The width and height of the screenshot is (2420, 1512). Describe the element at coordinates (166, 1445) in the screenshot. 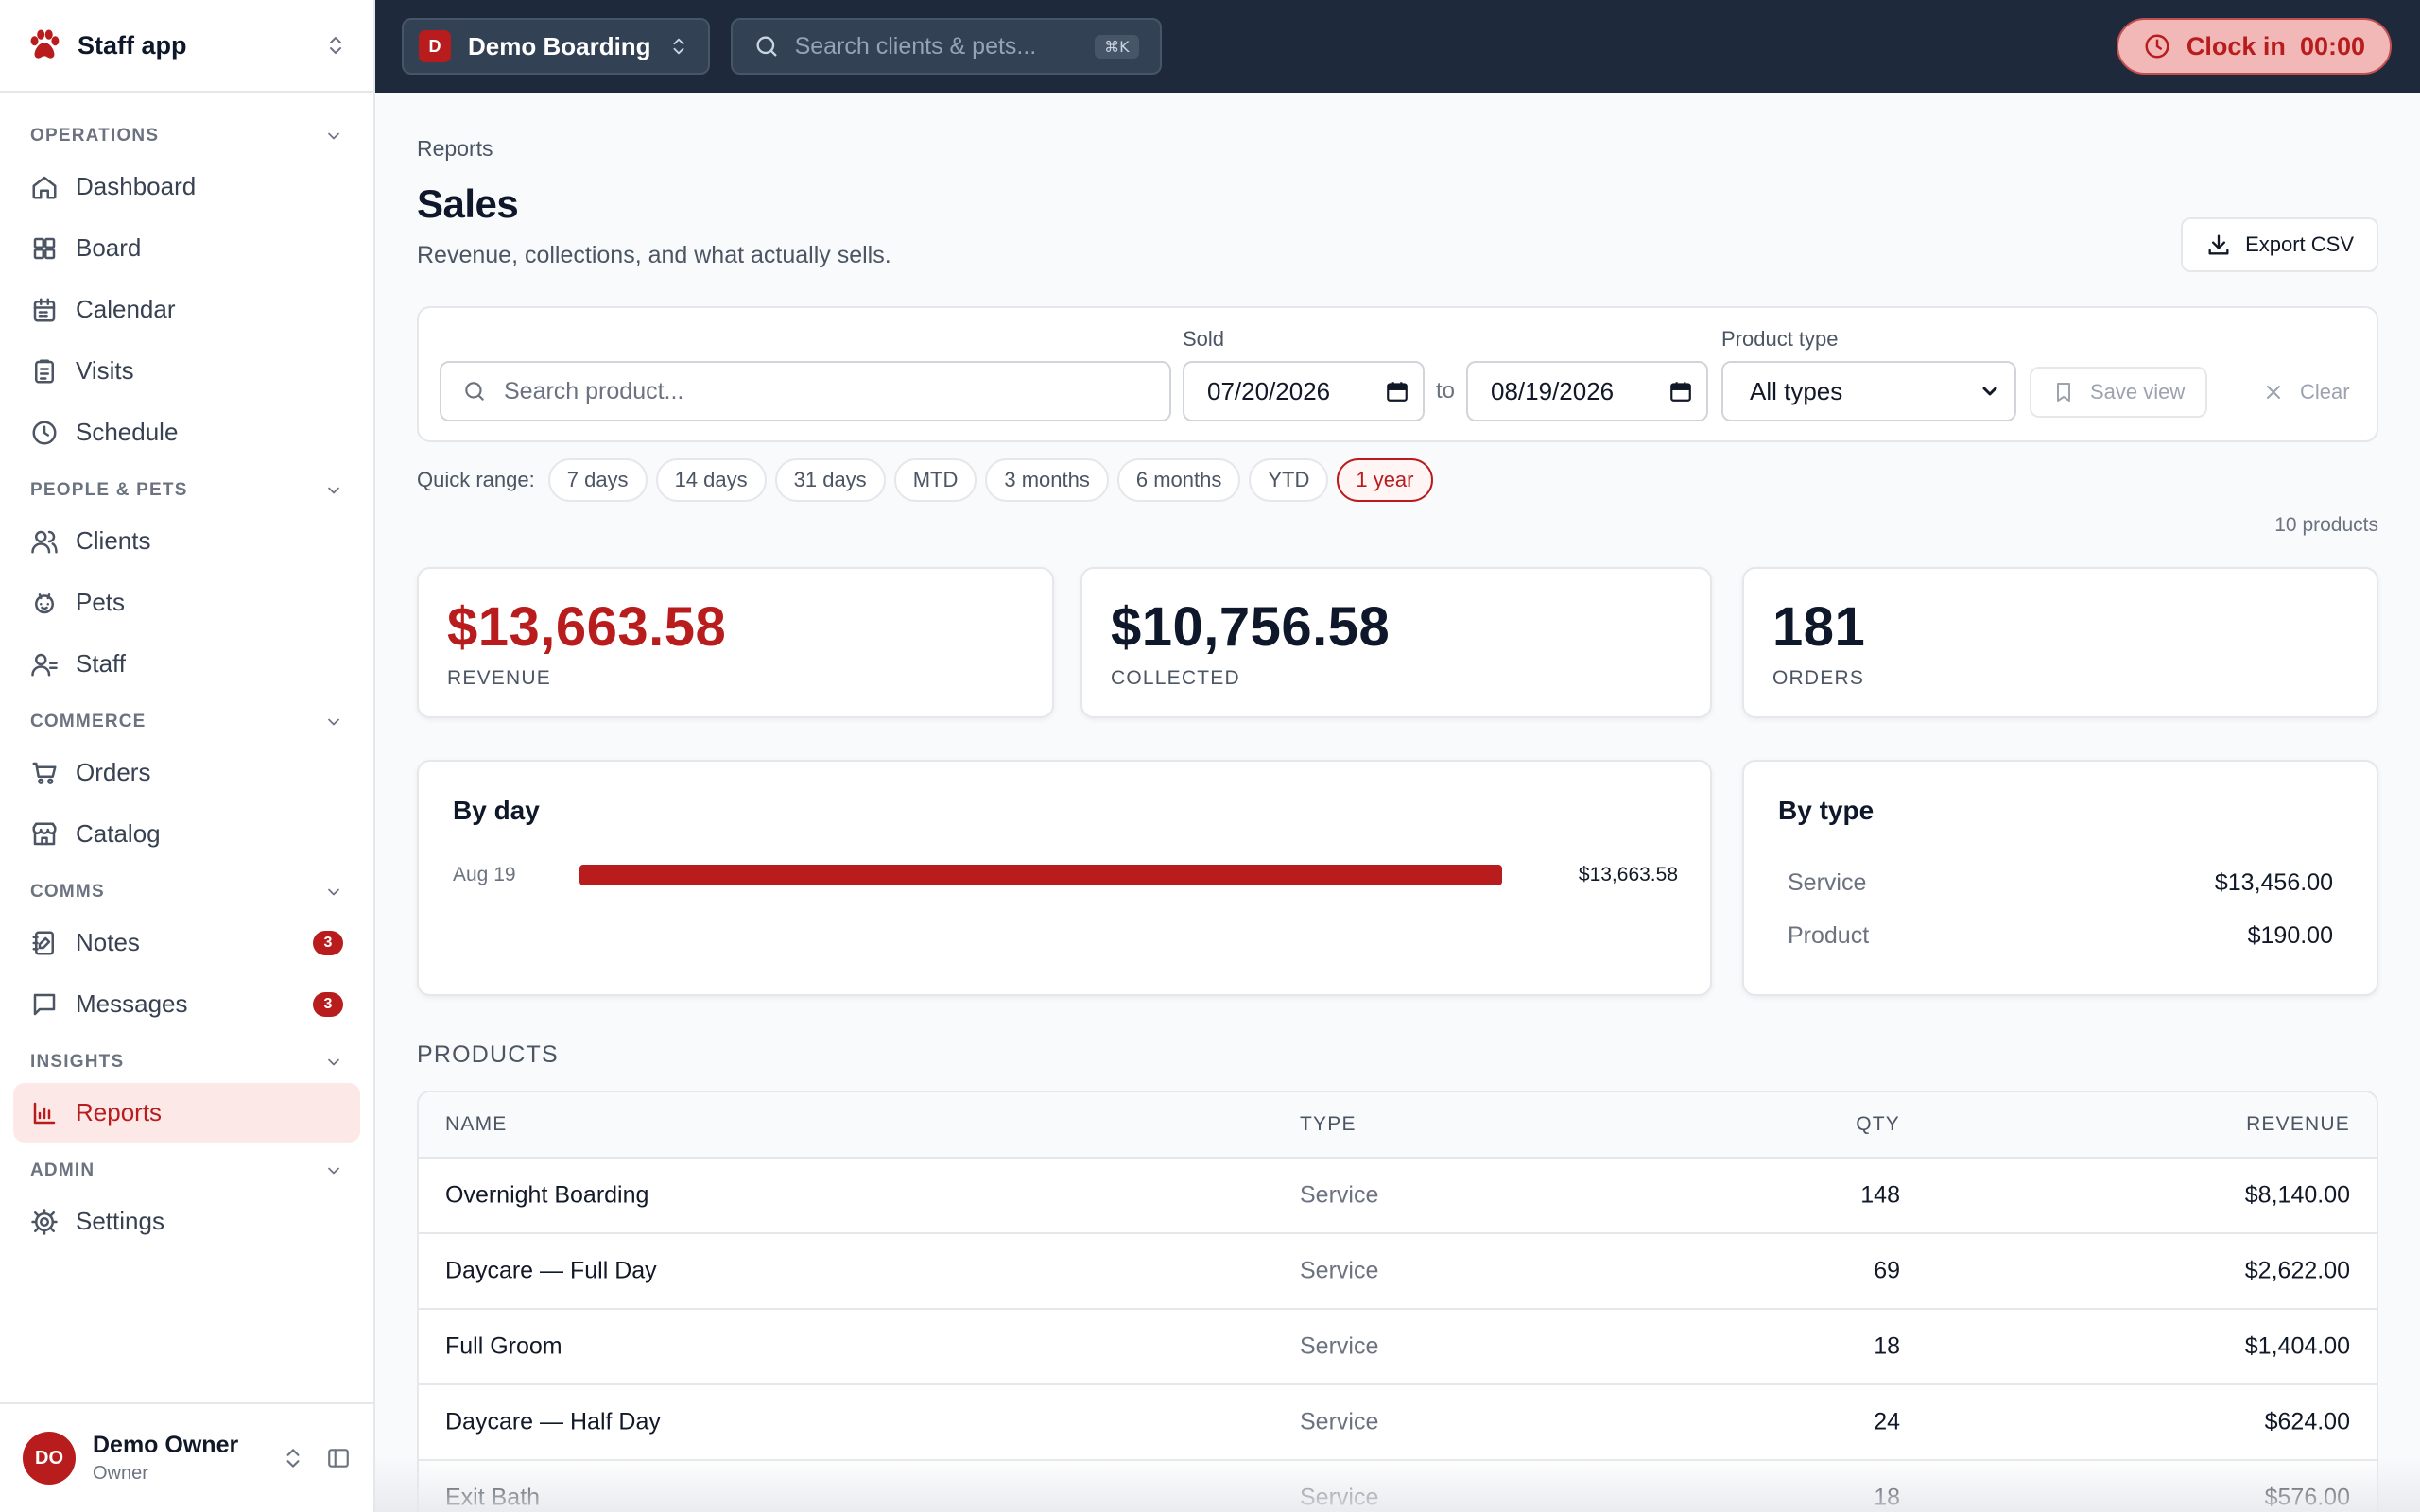

I see `user-name: Demo Owner` at that location.